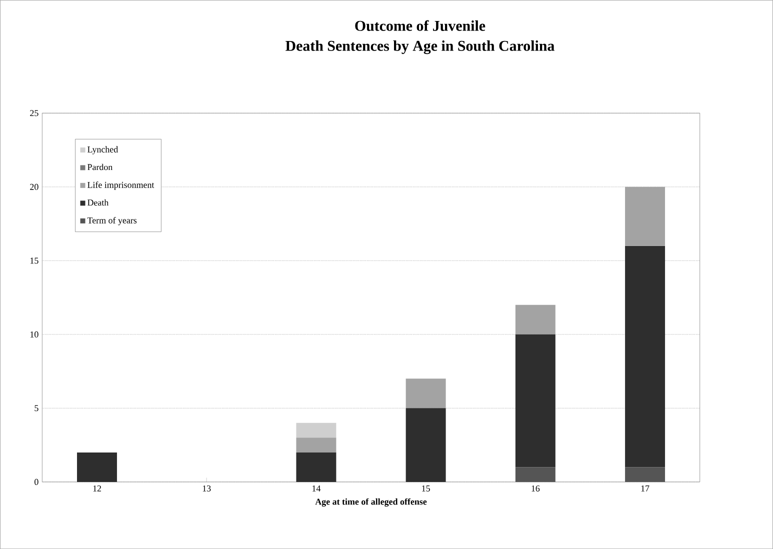 The image size is (773, 549). What do you see at coordinates (426, 488) in the screenshot?
I see `x-tick-label: 15` at bounding box center [426, 488].